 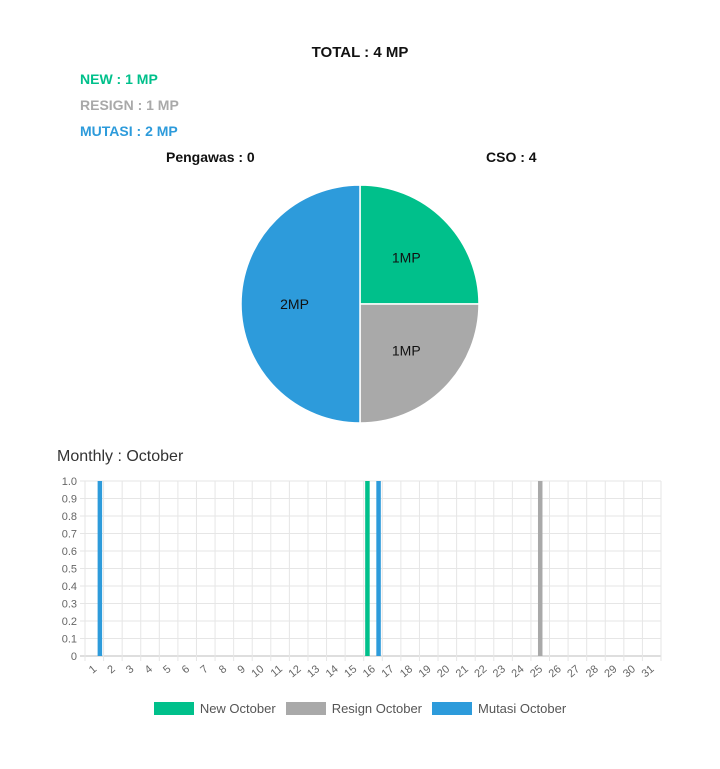 I want to click on pie-label-new: 1MP, so click(x=406, y=258).